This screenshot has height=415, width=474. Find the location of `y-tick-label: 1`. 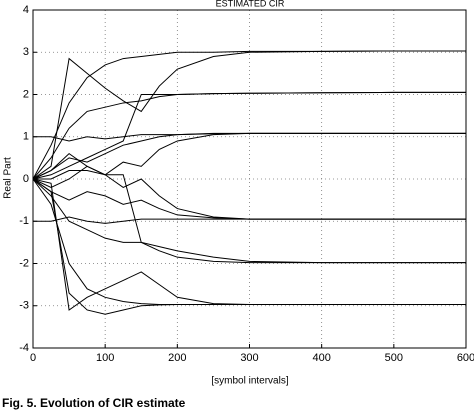

y-tick-label: 1 is located at coordinates (26, 137).